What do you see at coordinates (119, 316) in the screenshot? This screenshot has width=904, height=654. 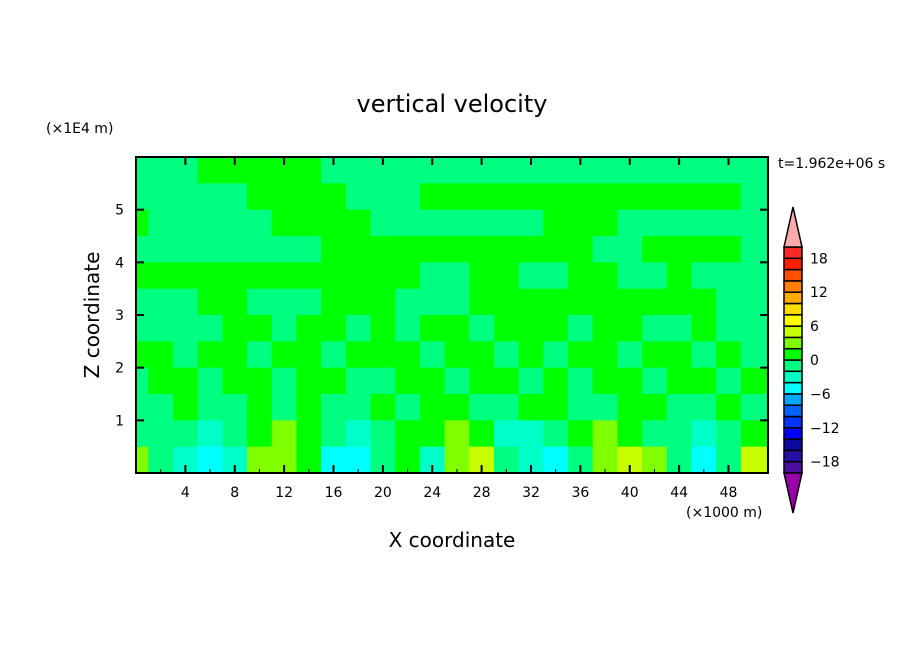 I see `y-tick-label: 3` at bounding box center [119, 316].